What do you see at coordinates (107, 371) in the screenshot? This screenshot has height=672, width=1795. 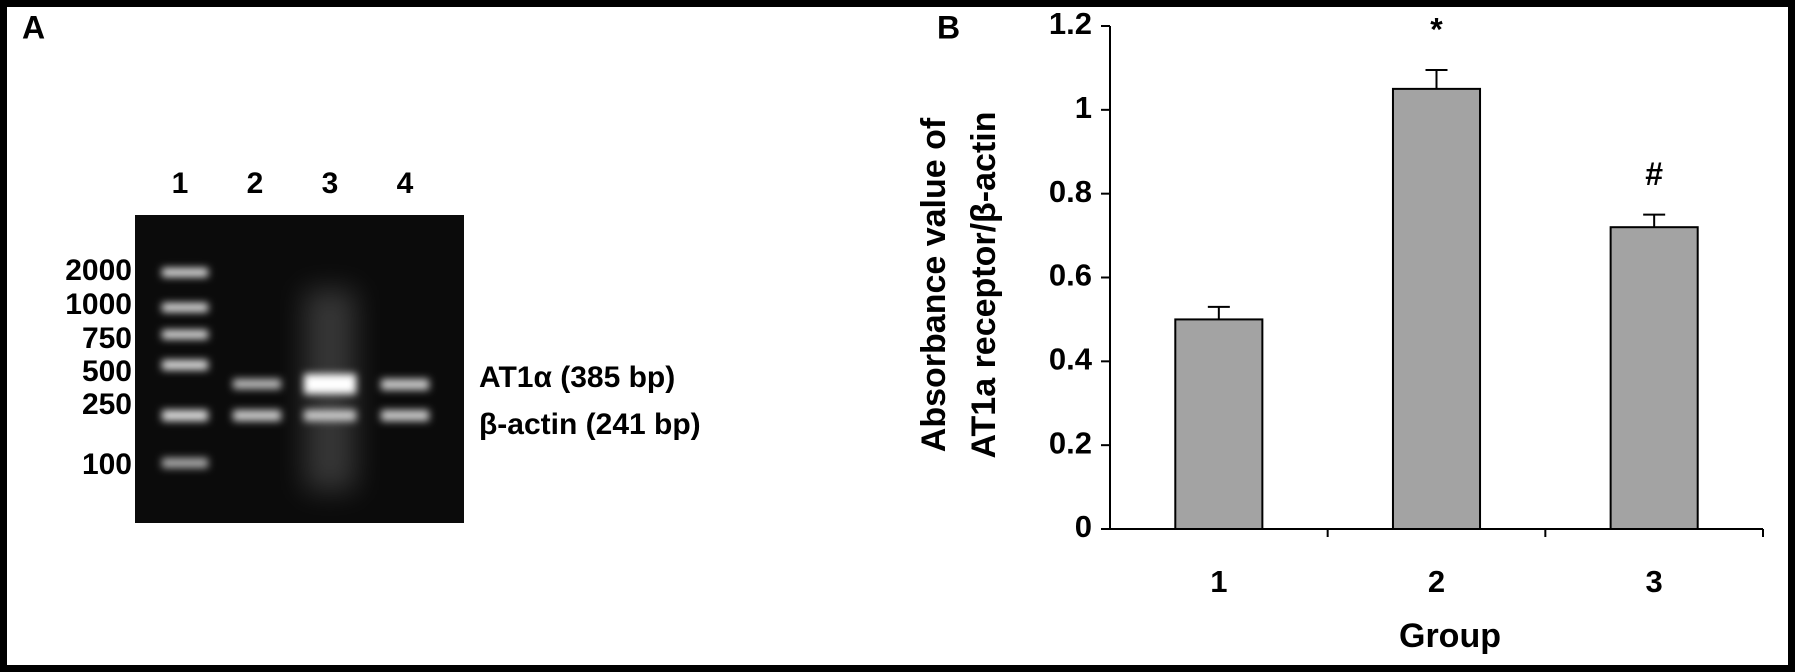 I see `marker-label: 500` at bounding box center [107, 371].